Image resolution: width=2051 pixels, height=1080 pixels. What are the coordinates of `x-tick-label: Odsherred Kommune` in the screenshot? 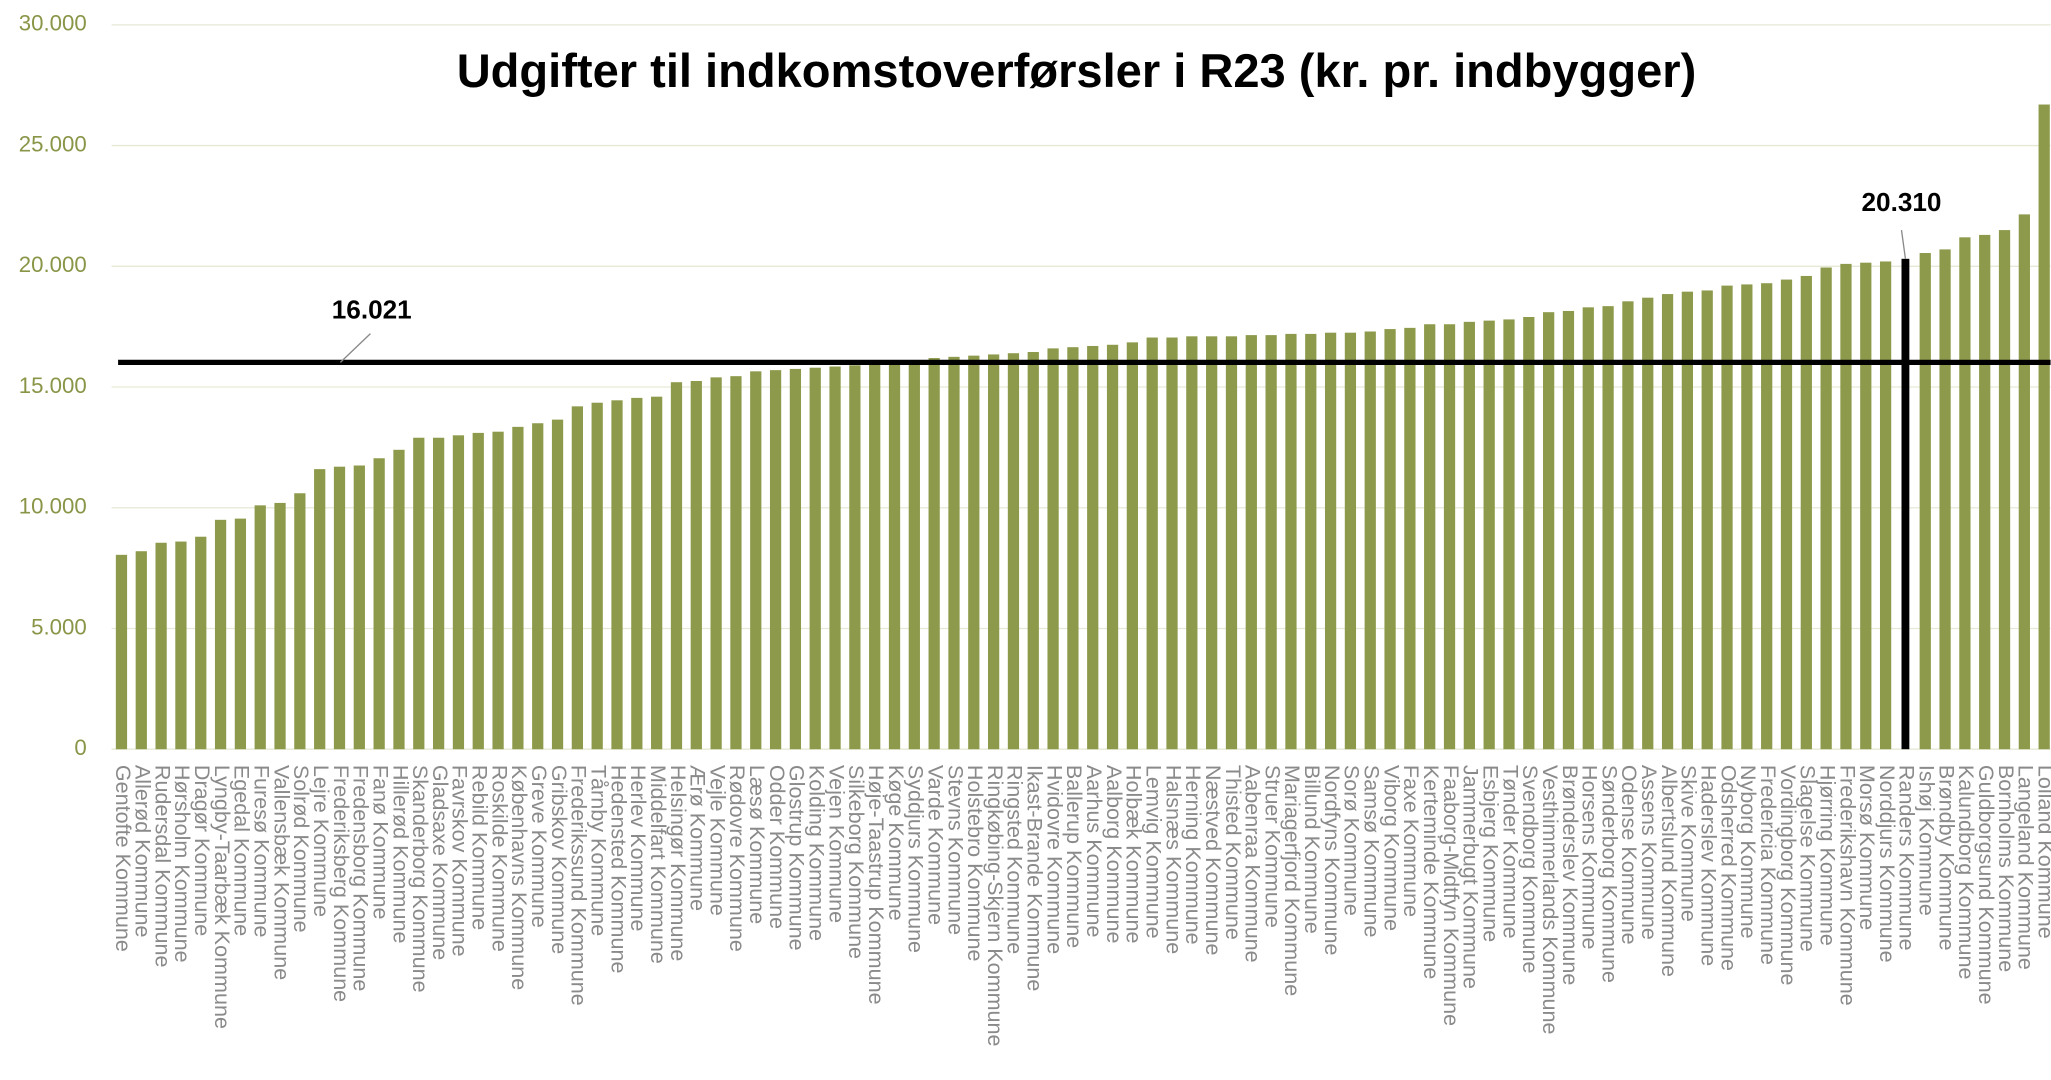 It's located at (1728, 868).